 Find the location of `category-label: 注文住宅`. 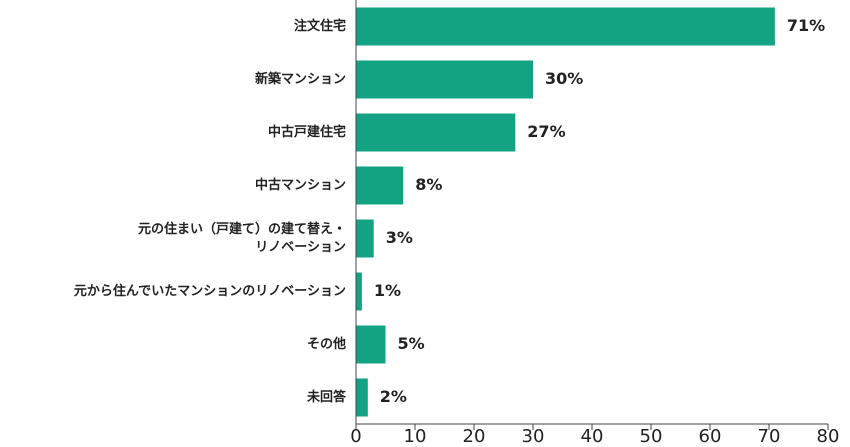

category-label: 注文住宅 is located at coordinates (319, 26).